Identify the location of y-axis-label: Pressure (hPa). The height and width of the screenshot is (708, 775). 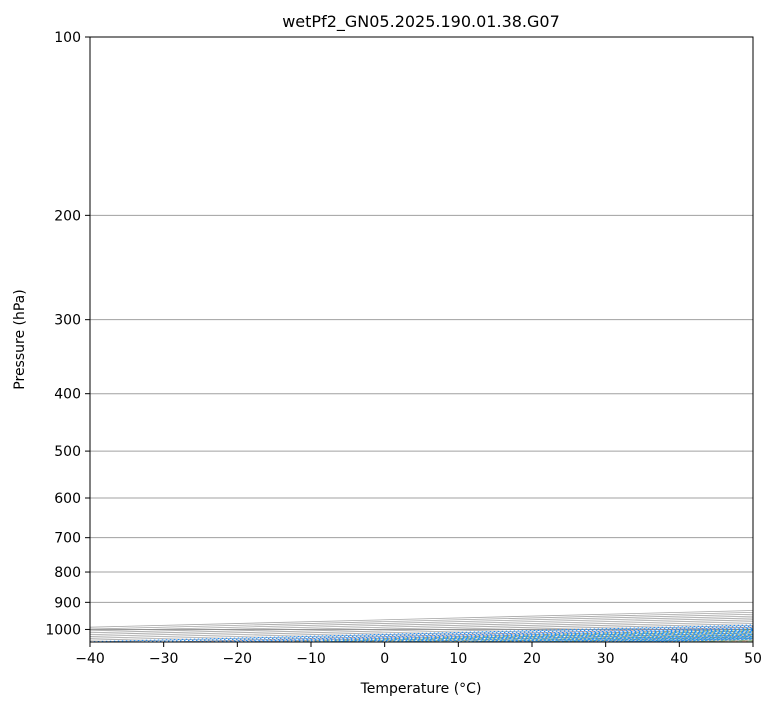
(20, 339).